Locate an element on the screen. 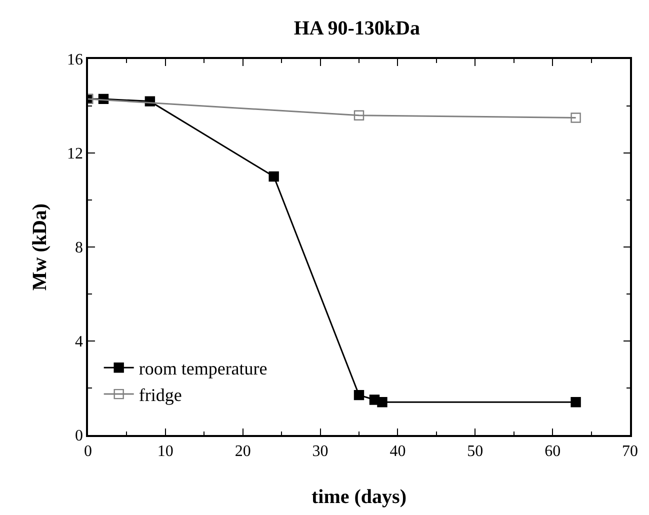 The image size is (649, 515). x-tick-label: 60 is located at coordinates (552, 451).